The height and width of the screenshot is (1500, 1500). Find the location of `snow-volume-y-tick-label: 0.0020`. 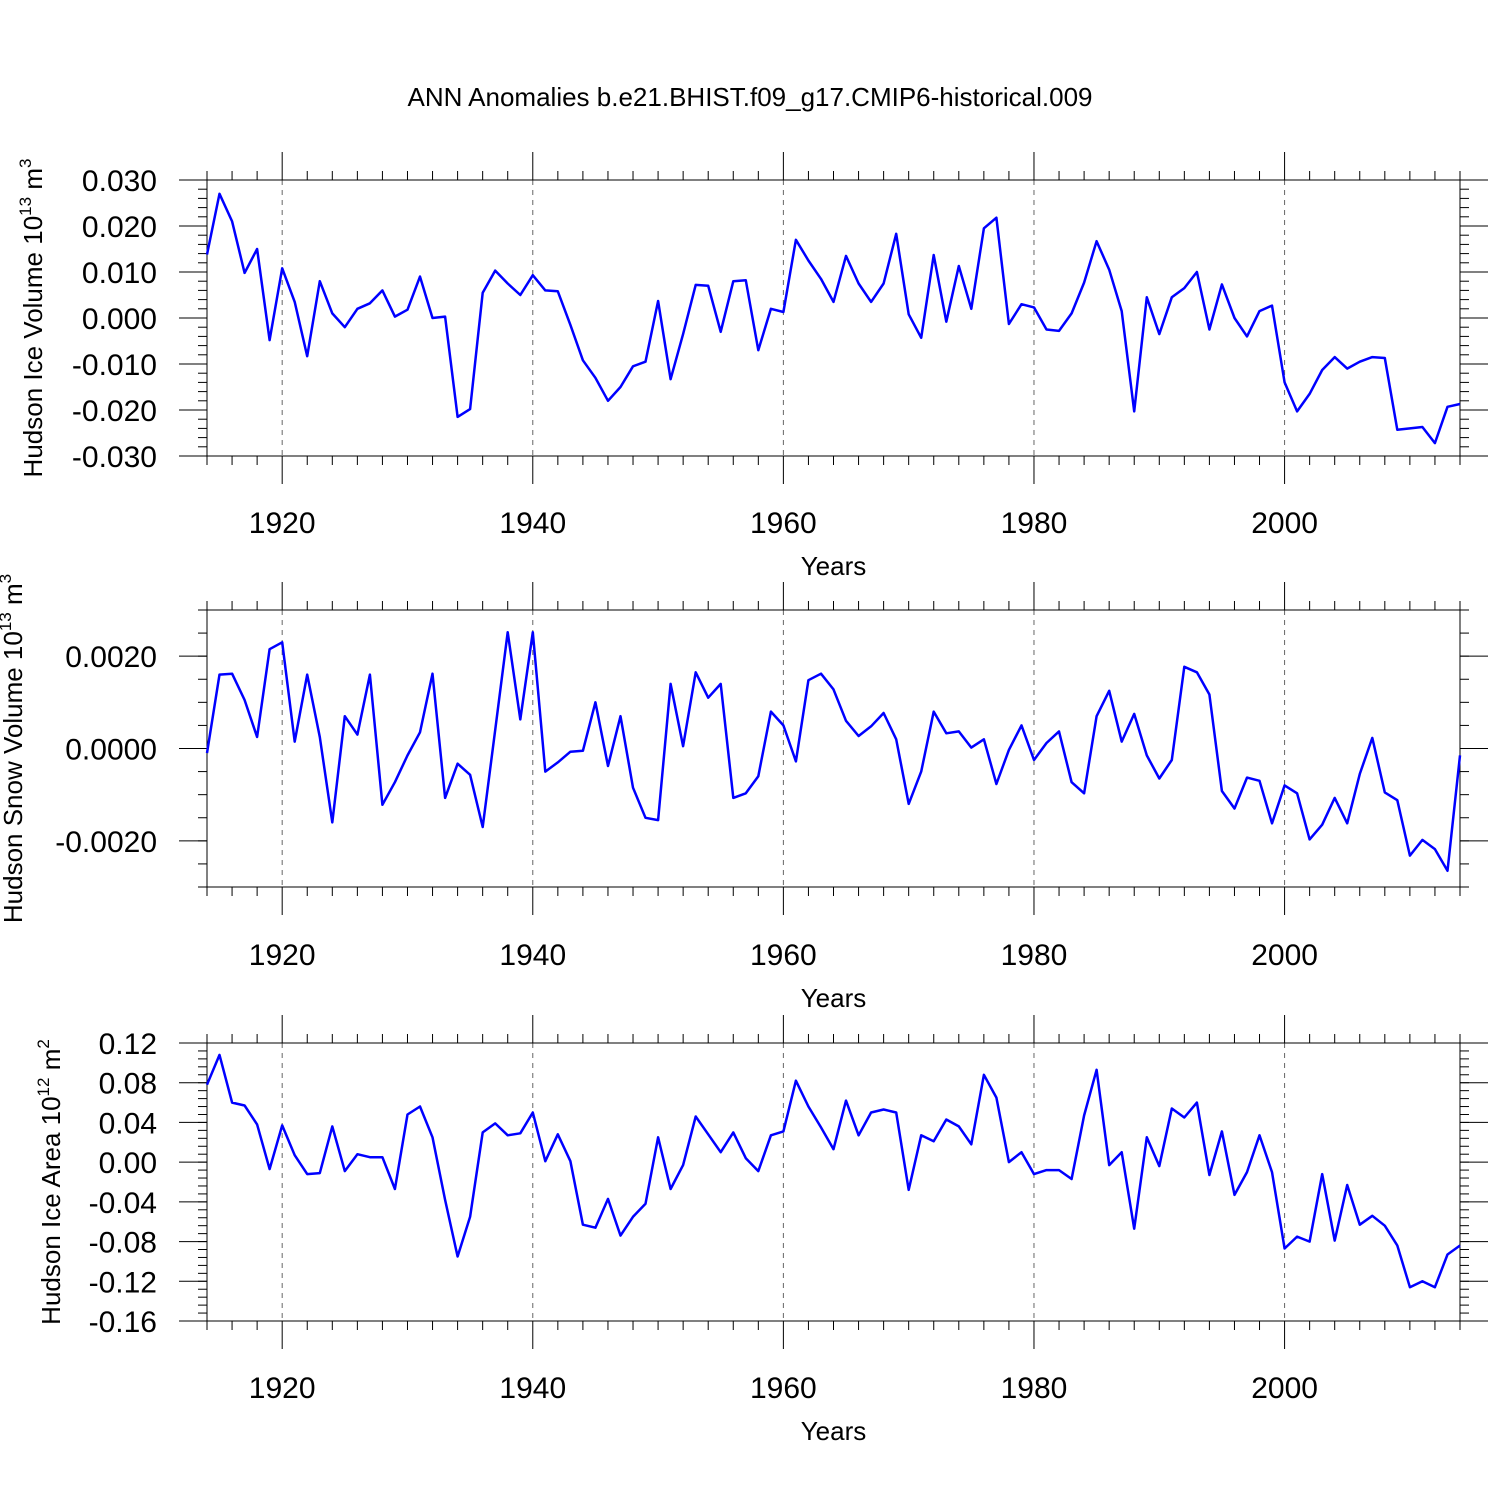

snow-volume-y-tick-label: 0.0020 is located at coordinates (111, 657).